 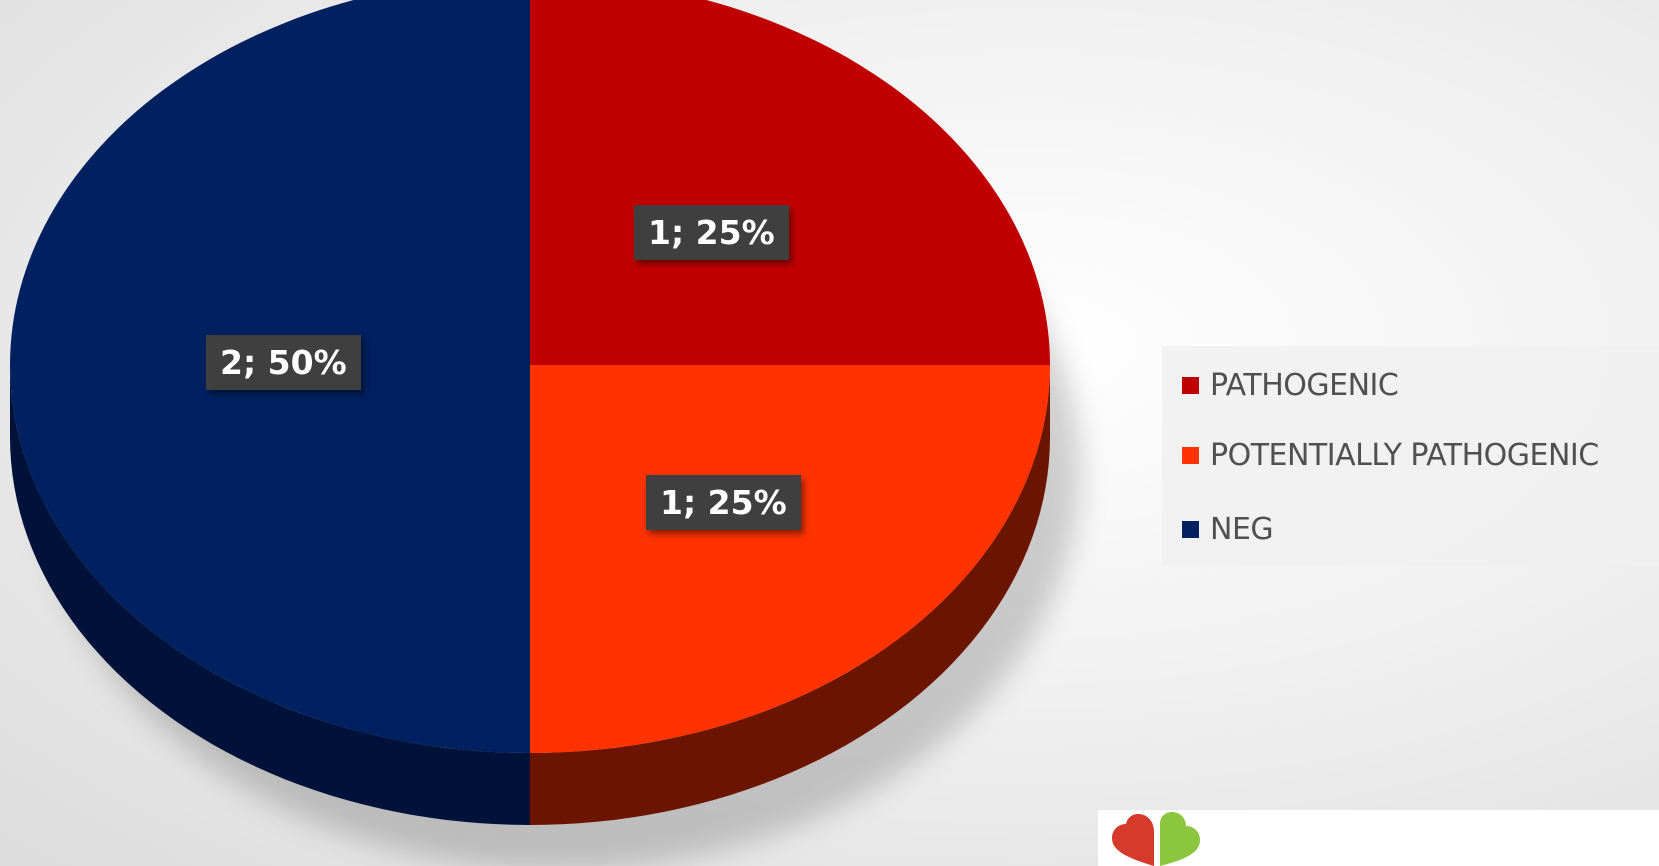 What do you see at coordinates (790, 182) in the screenshot?
I see `pie-slice-pathogenic` at bounding box center [790, 182].